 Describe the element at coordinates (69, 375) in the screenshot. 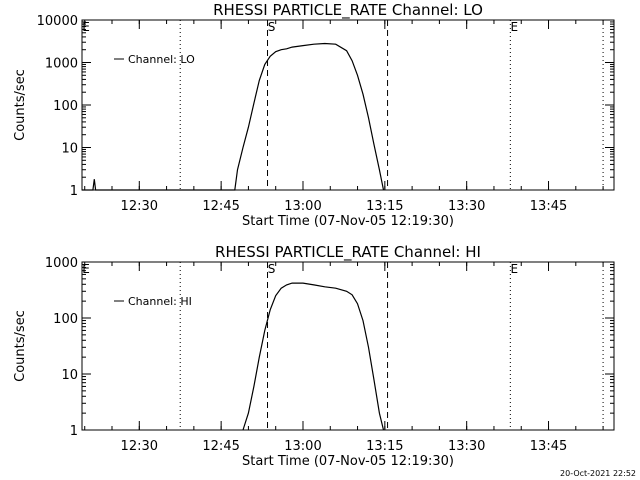

I see `panel2-y-tick-label: 10` at that location.